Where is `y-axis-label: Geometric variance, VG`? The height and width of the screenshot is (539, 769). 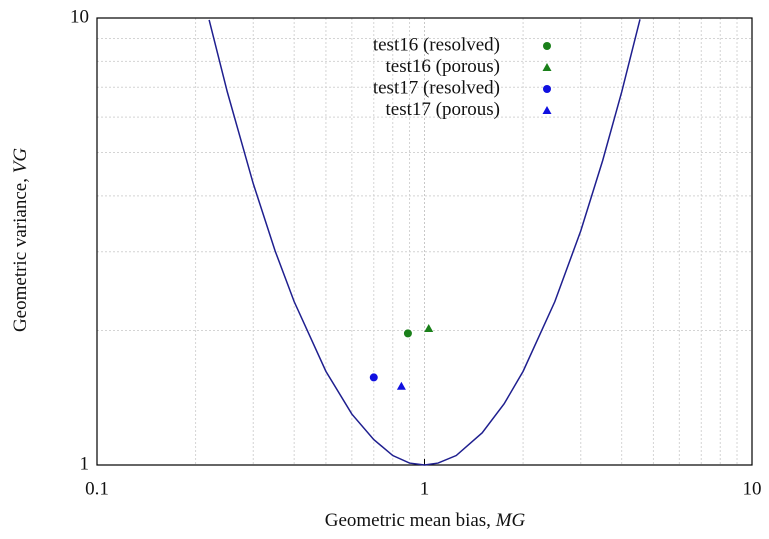 y-axis-label: Geometric variance, VG is located at coordinates (20, 240).